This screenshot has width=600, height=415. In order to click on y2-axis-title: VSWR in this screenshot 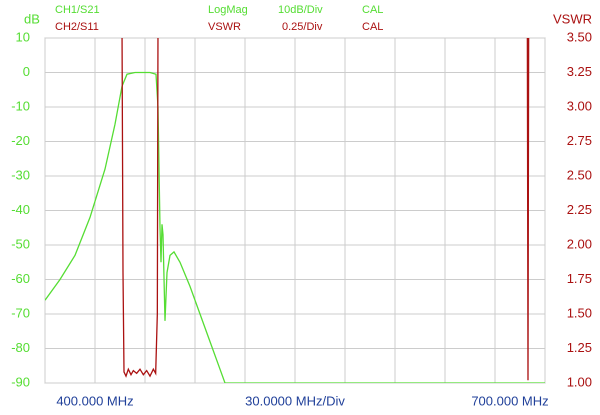, I will do `click(572, 18)`.